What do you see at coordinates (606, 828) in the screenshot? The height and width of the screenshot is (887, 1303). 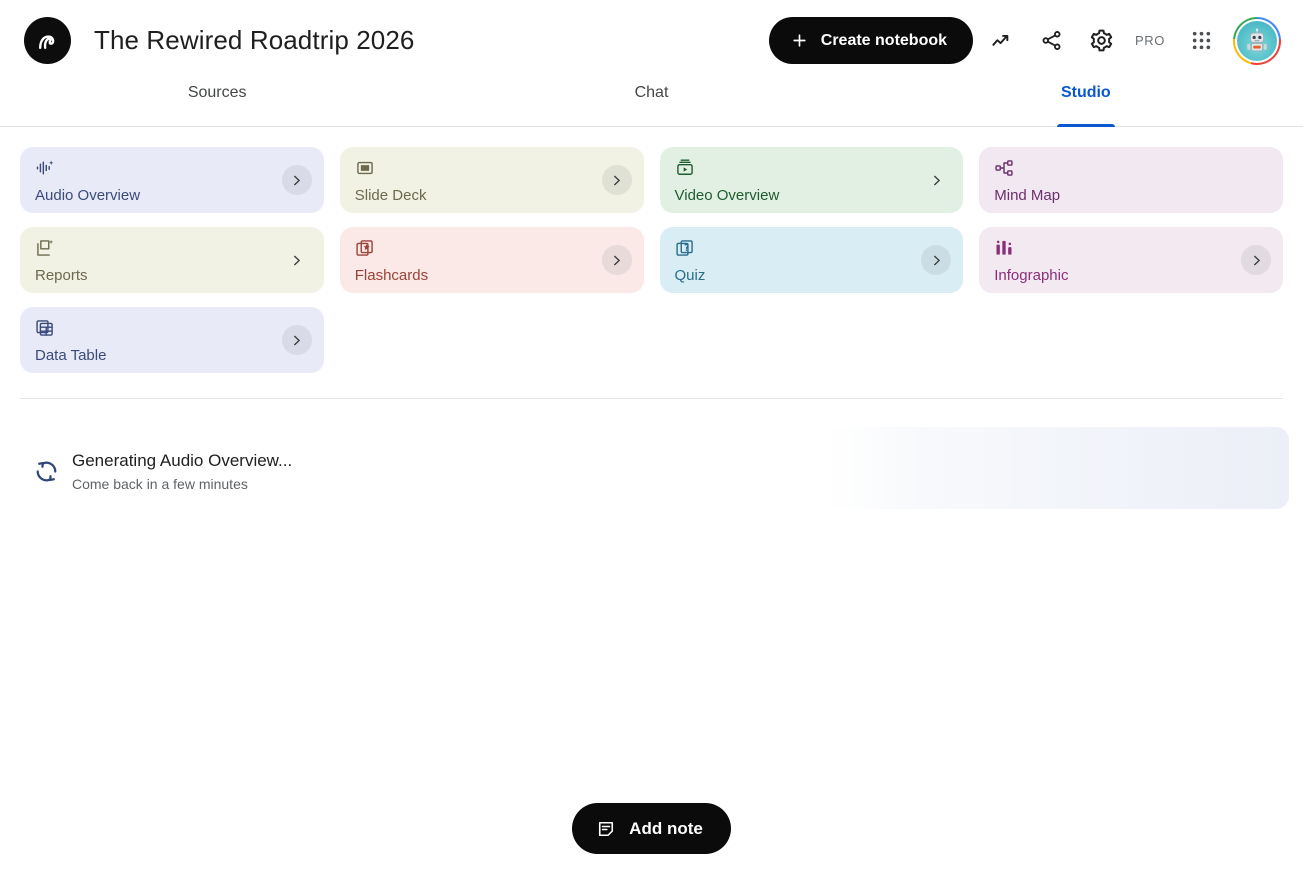 I see `note-icon` at bounding box center [606, 828].